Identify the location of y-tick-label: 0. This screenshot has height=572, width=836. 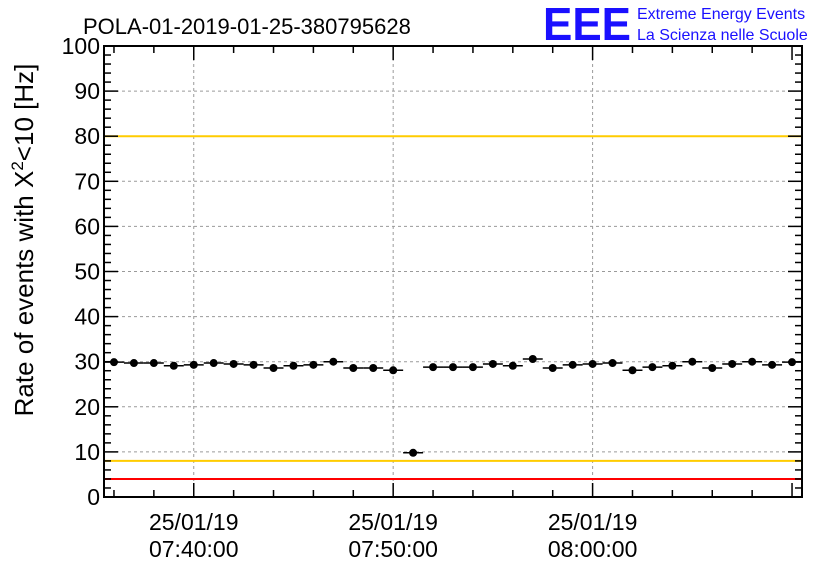
(93, 497).